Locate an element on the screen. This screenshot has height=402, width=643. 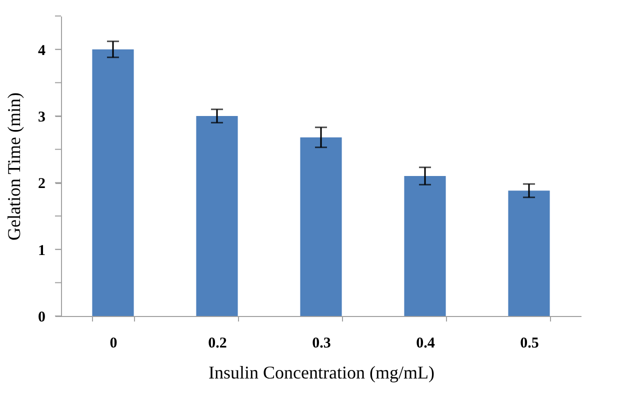
y-tick-label: 1 is located at coordinates (42, 250).